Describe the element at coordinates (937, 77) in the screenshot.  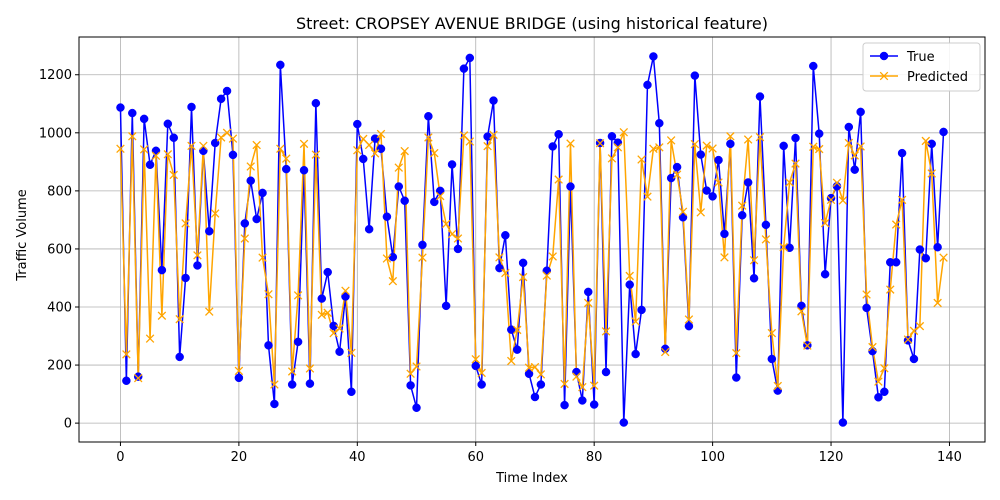
I see `legend-label-predicted: Predicted` at that location.